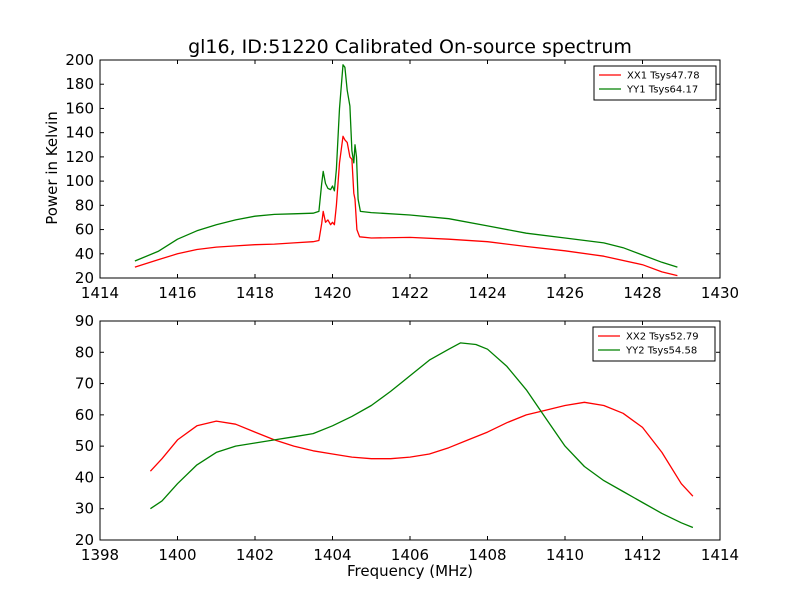 This screenshot has width=800, height=600. I want to click on x-axis-label: Frequency (MHz), so click(410, 571).